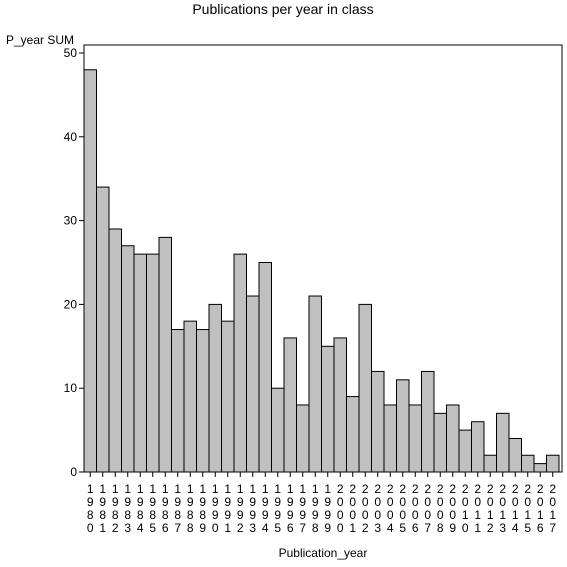 Image resolution: width=567 pixels, height=567 pixels. What do you see at coordinates (490, 463) in the screenshot?
I see `bar-2012` at bounding box center [490, 463].